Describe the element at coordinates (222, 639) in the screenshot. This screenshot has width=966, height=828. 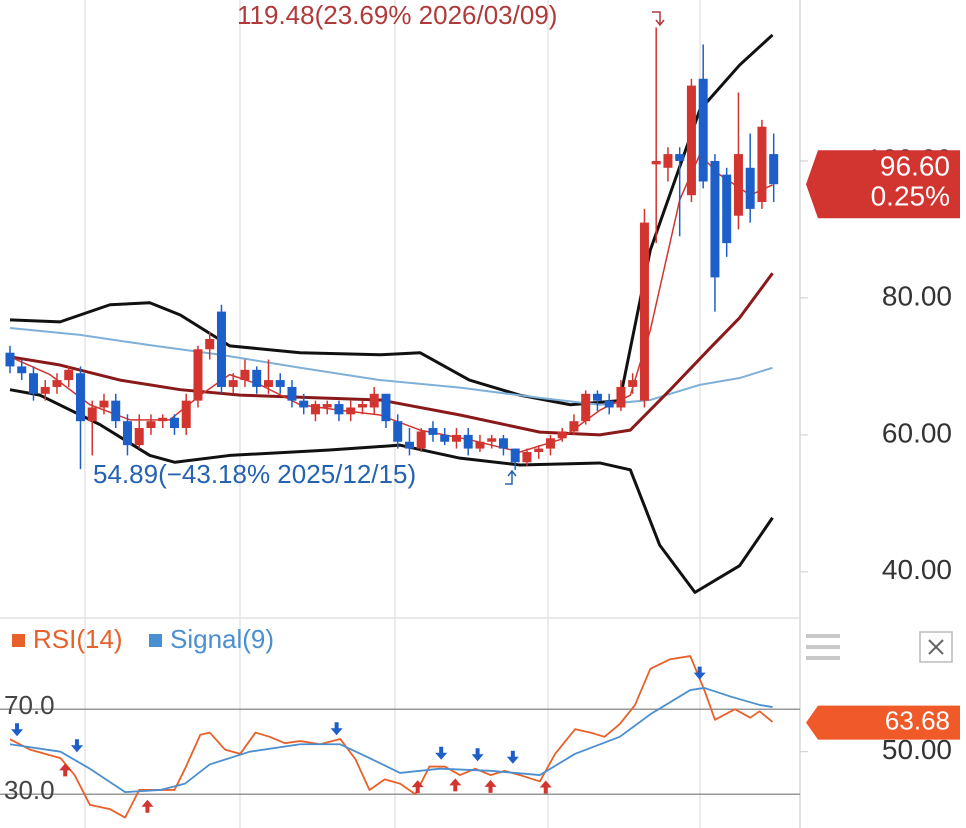
I see `signal-legend-label: Signal(9)` at that location.